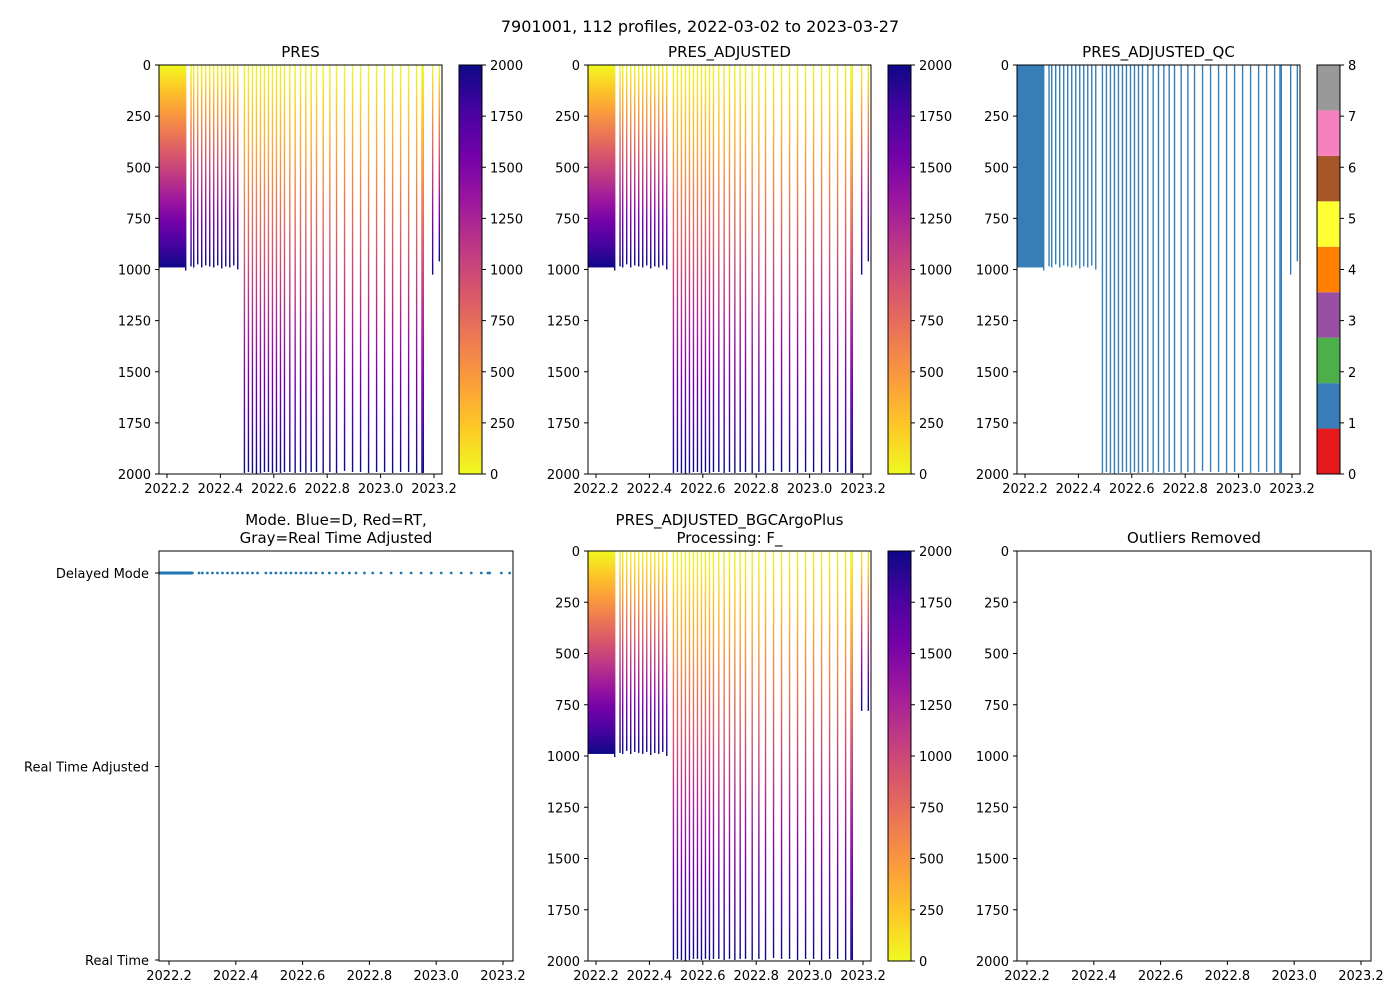  Describe the element at coordinates (863, 489) in the screenshot. I see `x-tick-label: 2023.2` at that location.